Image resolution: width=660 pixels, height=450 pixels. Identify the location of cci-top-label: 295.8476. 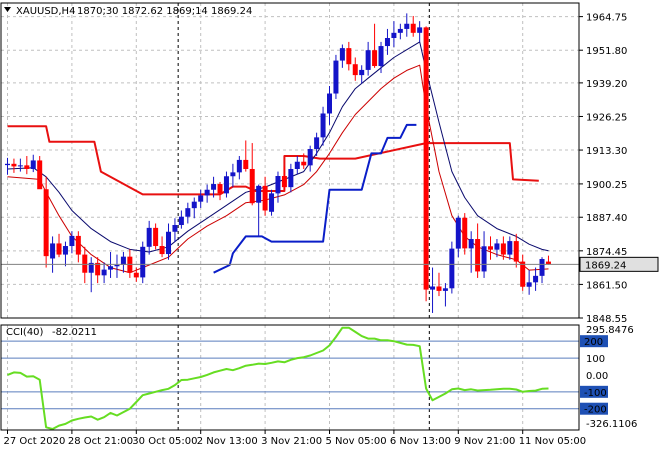
(610, 330).